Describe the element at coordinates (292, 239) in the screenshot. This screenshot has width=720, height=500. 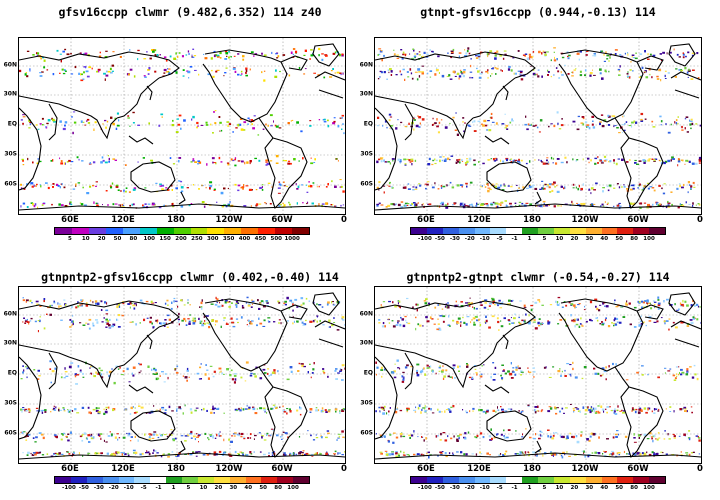
I see `colorbar-label: 1000` at that location.